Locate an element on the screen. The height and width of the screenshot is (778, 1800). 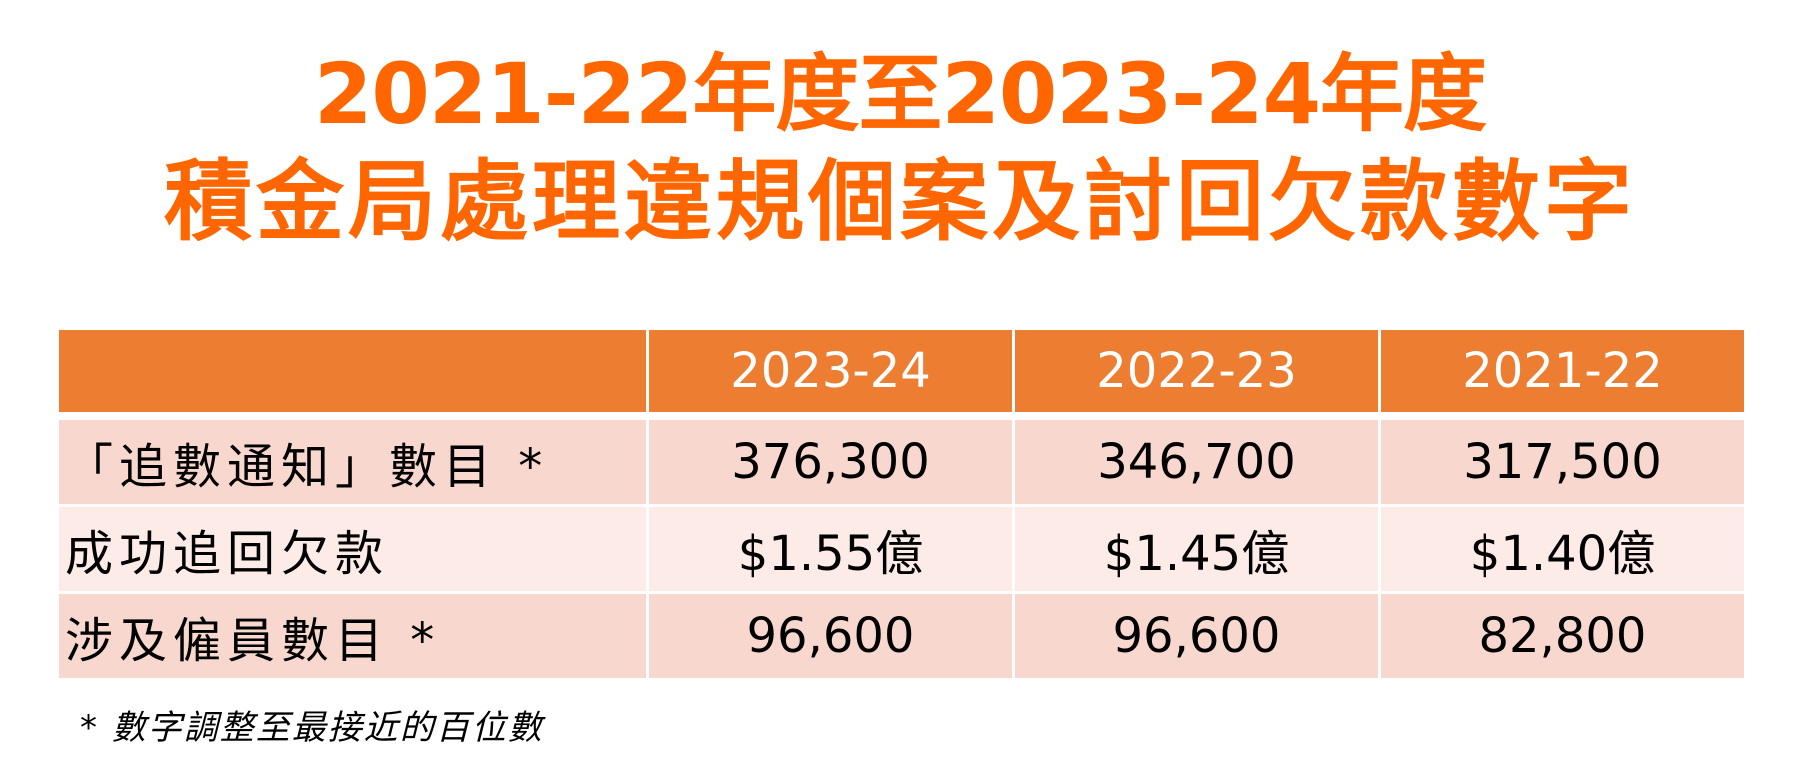
header-row: 2023-24 2022-23 2021-22 is located at coordinates (901, 373).